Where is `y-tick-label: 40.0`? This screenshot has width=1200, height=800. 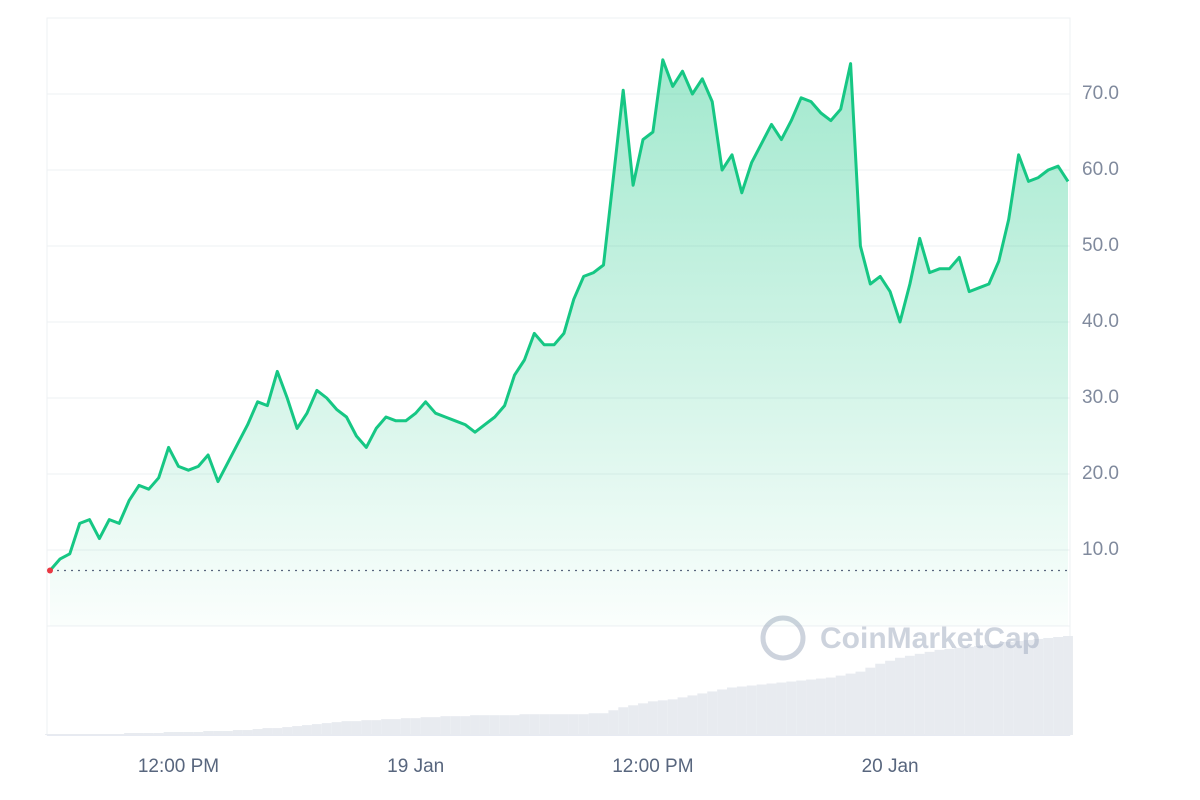
y-tick-label: 40.0 is located at coordinates (1100, 321).